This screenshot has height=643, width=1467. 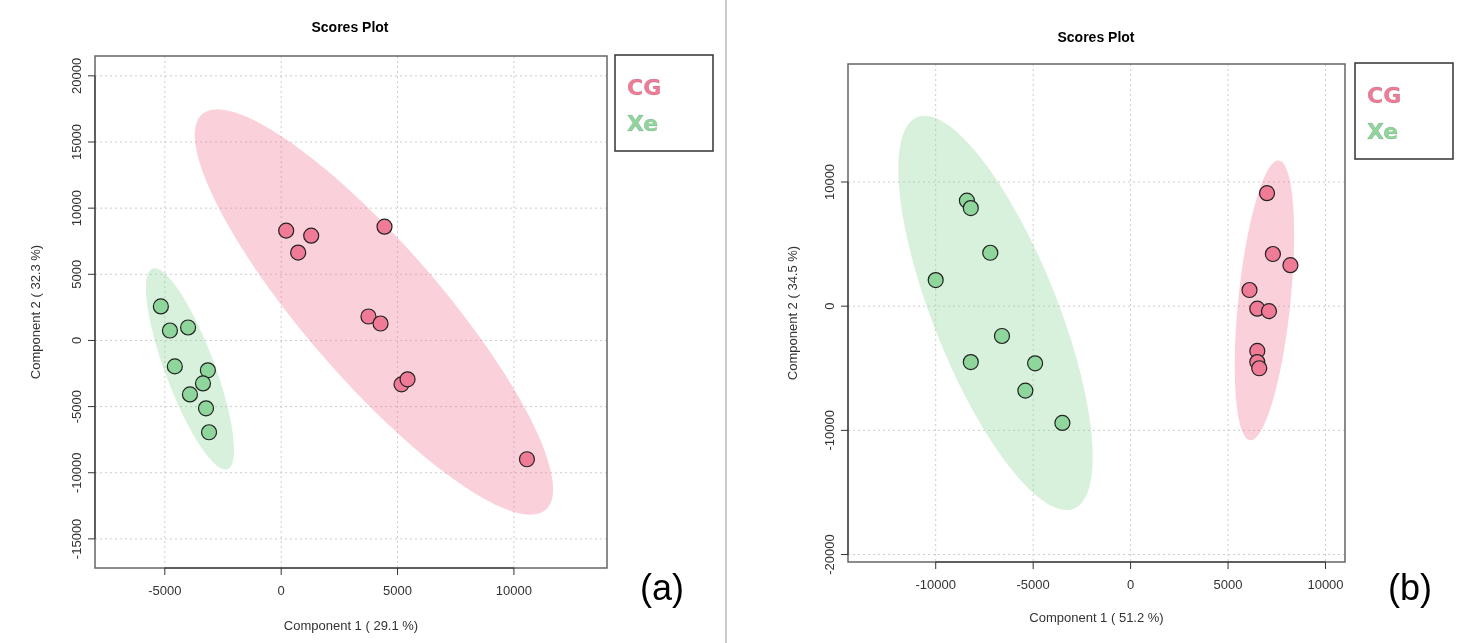 I want to click on y-tick-label: 20000, so click(x=76, y=75).